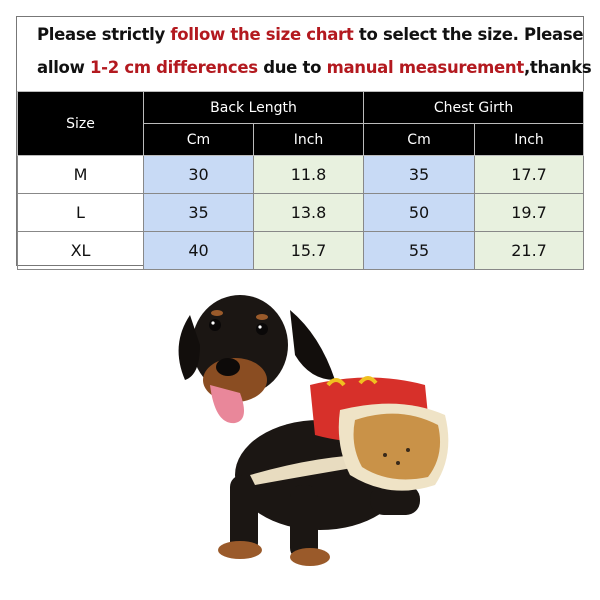 The width and height of the screenshot is (600, 600). What do you see at coordinates (80, 212) in the screenshot?
I see `size-cell: L` at bounding box center [80, 212].